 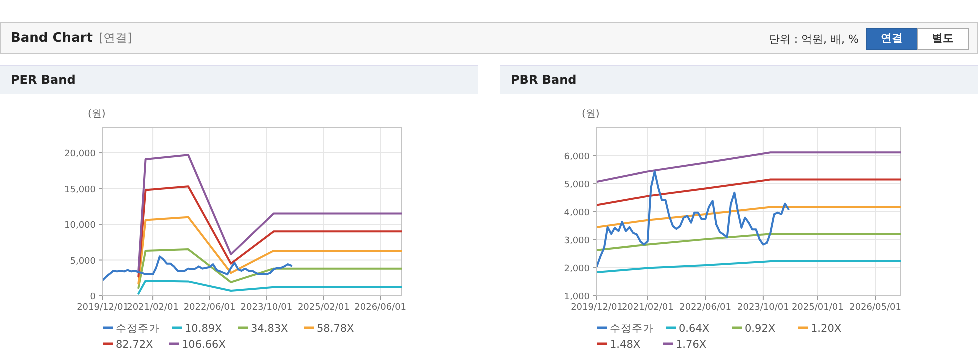 I want to click on x-tick-label: 2026/05/01, so click(x=876, y=308).